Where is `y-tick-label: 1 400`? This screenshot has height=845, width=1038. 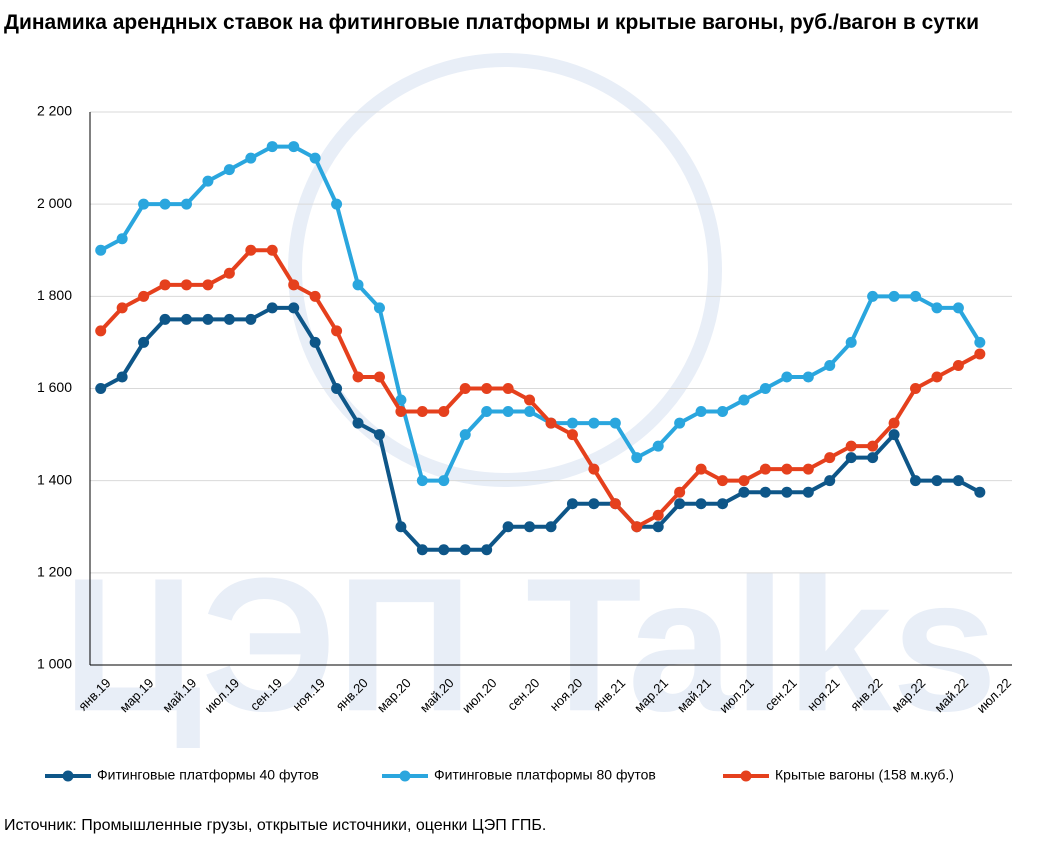 y-tick-label: 1 400 is located at coordinates (54, 479).